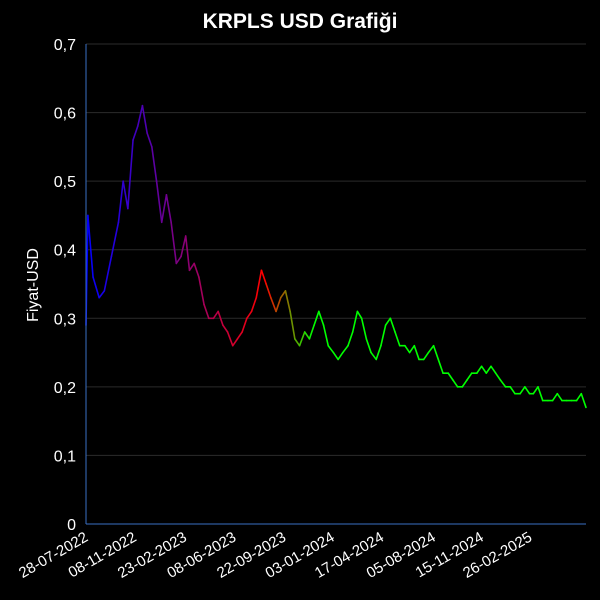  What do you see at coordinates (71, 525) in the screenshot?
I see `y-tick-label: 0` at bounding box center [71, 525].